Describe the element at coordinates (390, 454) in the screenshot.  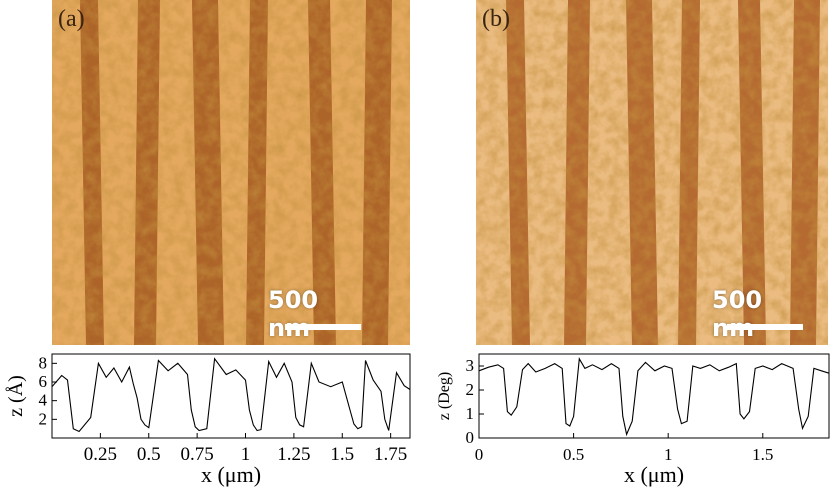
I see `x-tick-label: 1.75` at that location.